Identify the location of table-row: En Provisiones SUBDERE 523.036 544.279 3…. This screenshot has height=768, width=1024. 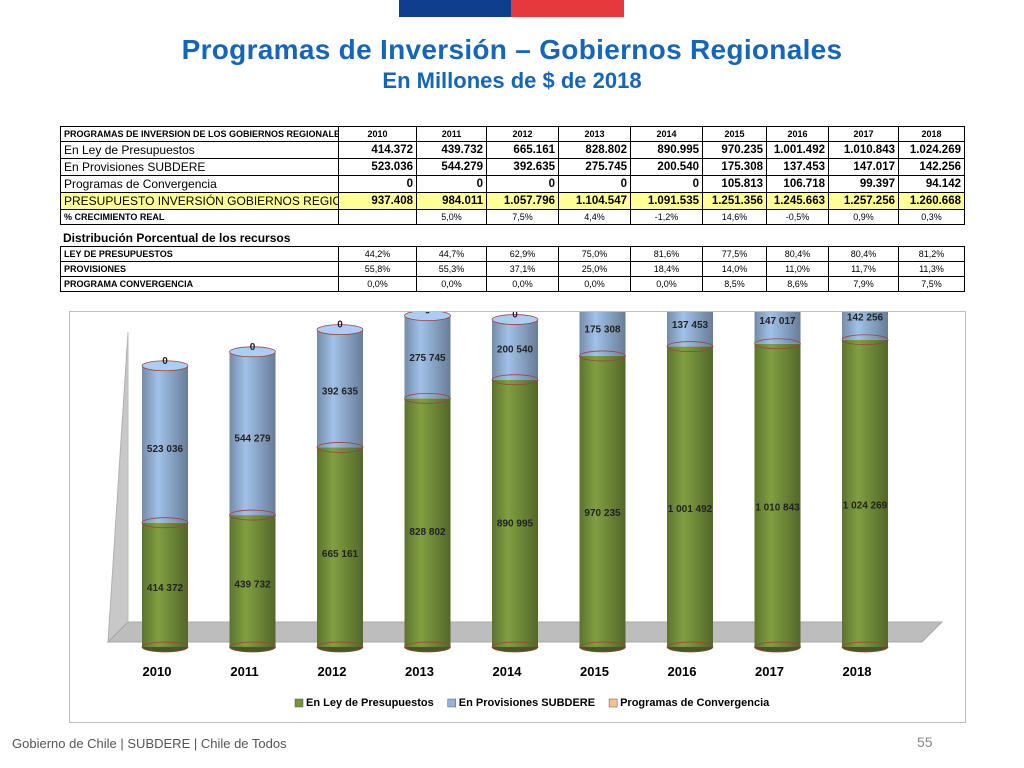
(512, 167).